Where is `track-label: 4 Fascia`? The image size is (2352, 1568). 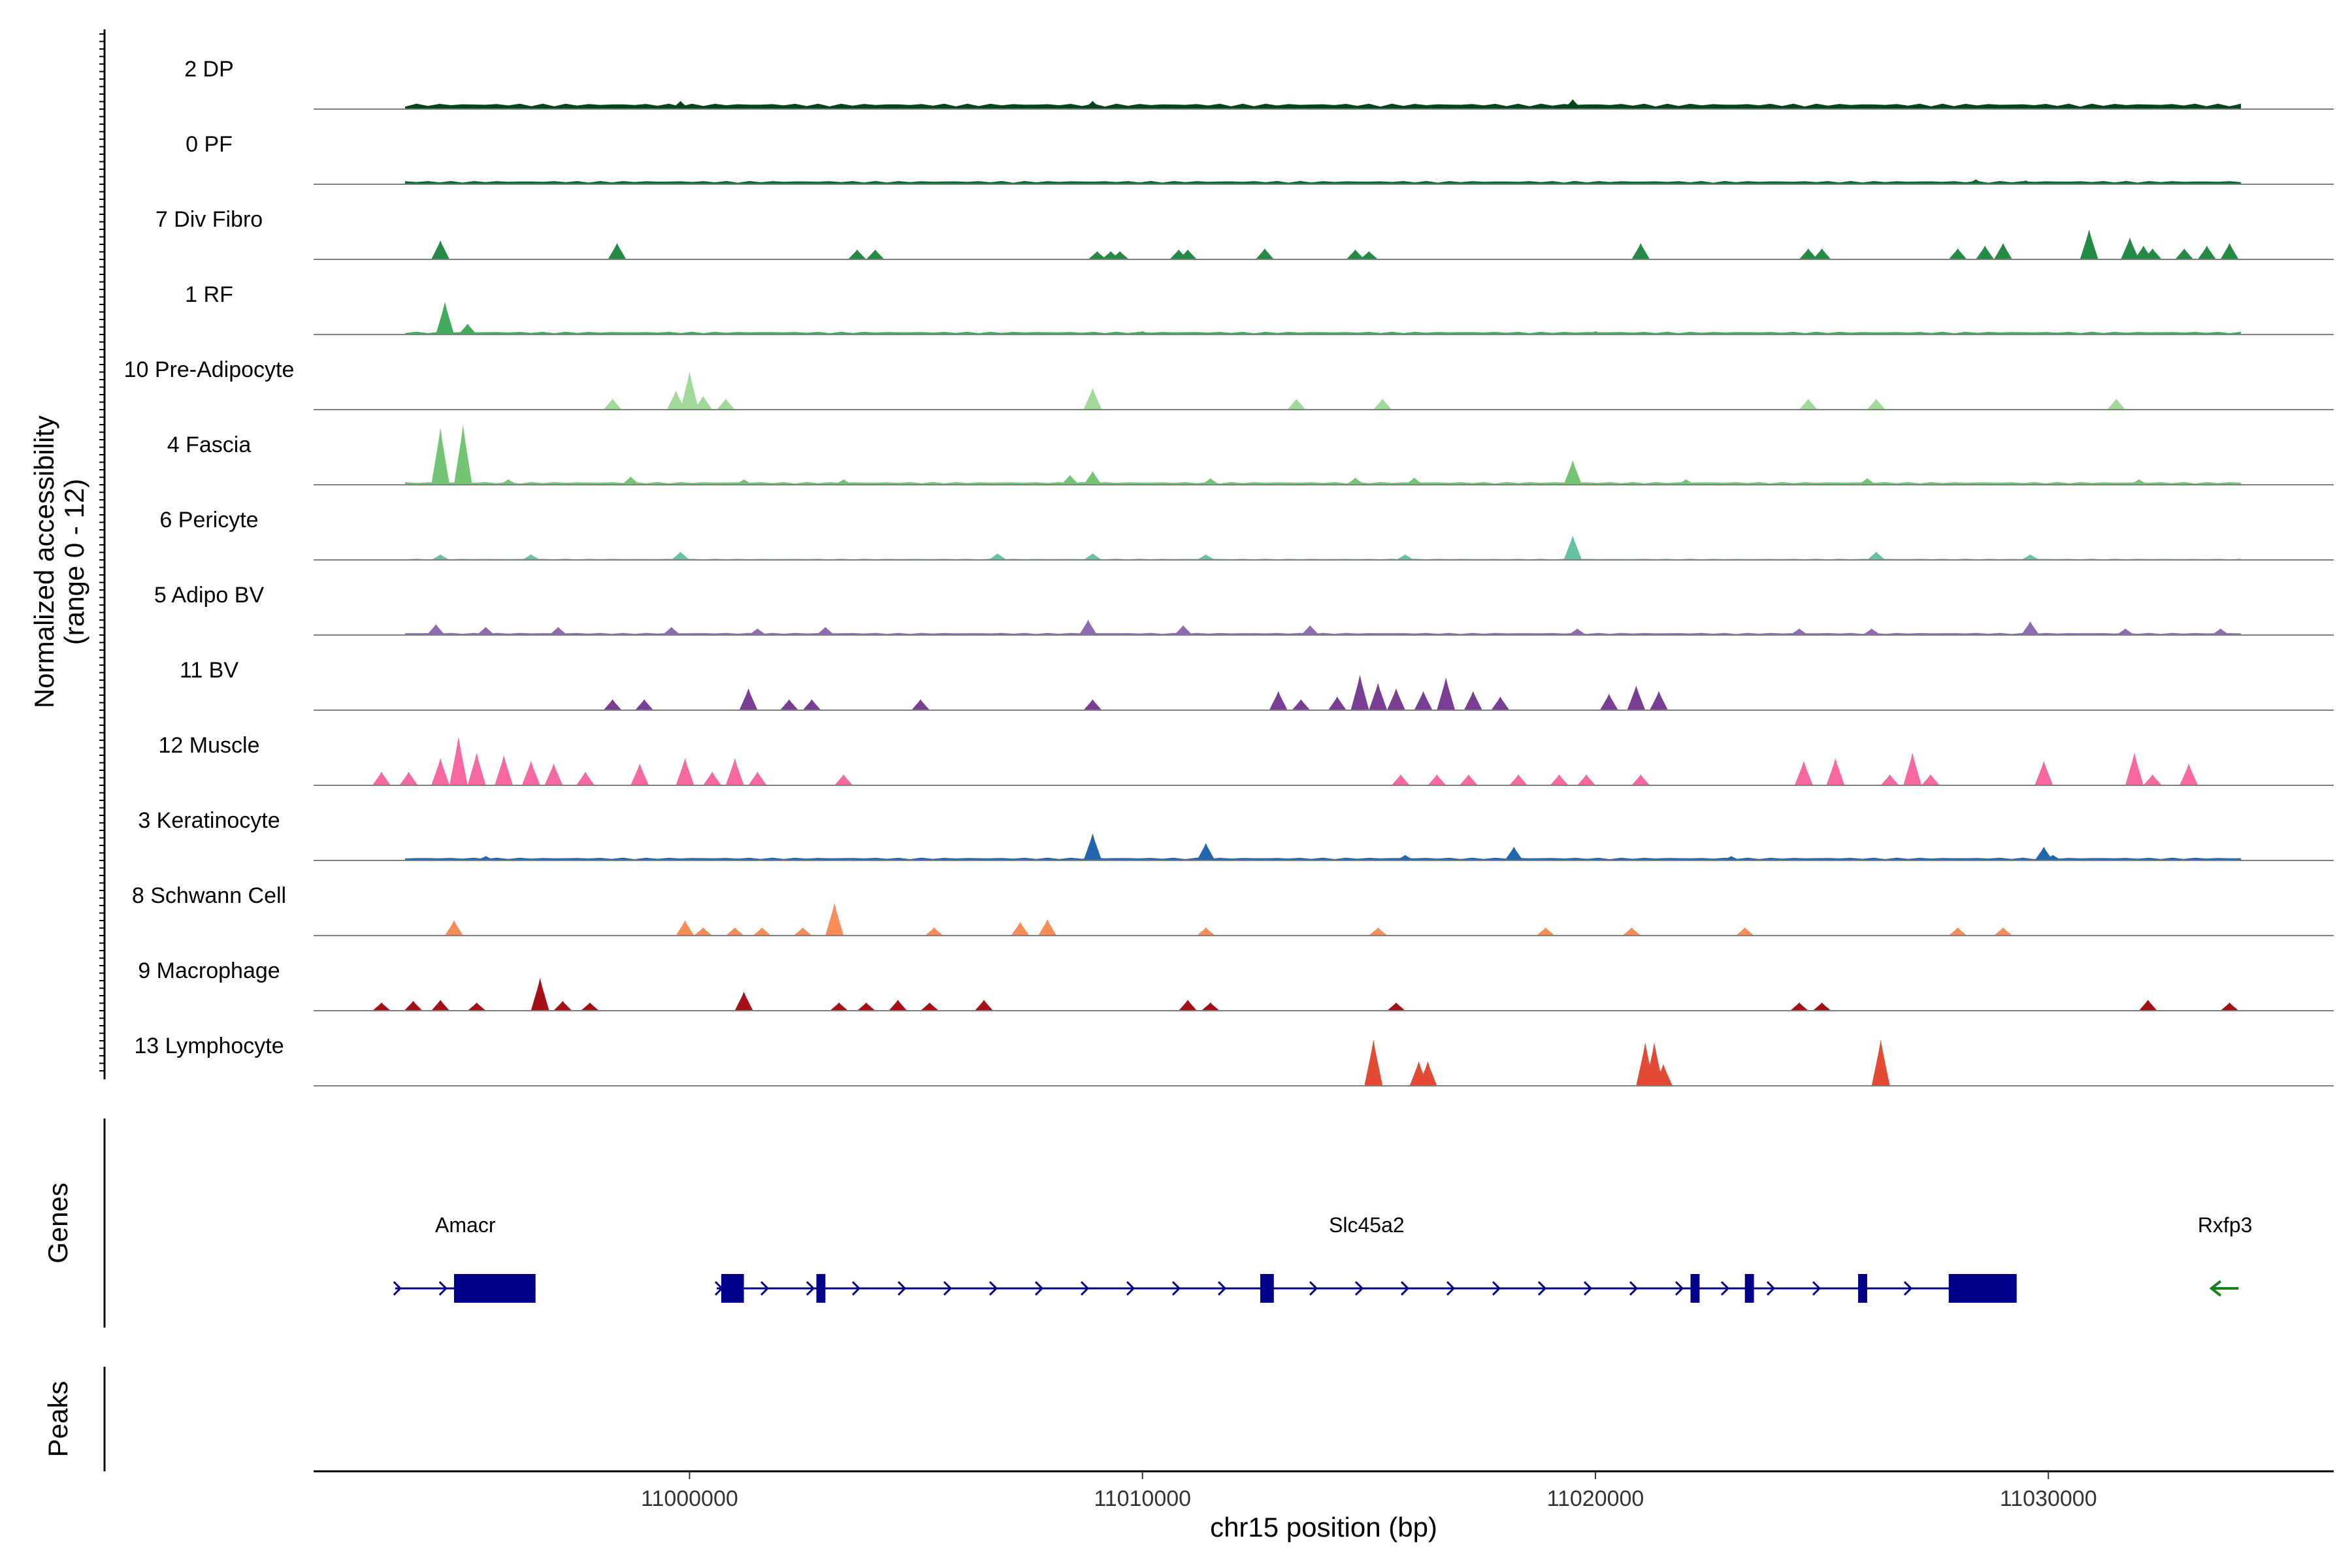
track-label: 4 Fascia is located at coordinates (209, 445).